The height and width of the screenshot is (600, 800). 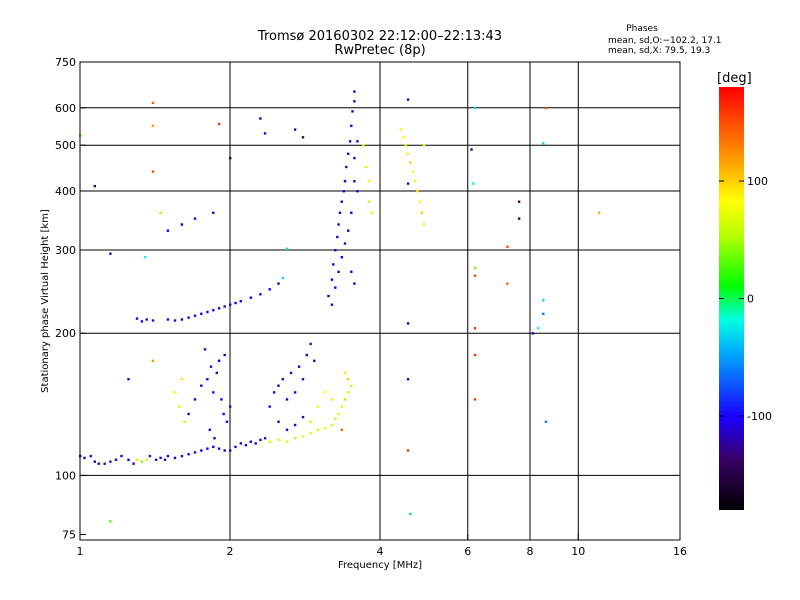 What do you see at coordinates (65, 333) in the screenshot?
I see `y-tick-label: 200` at bounding box center [65, 333].